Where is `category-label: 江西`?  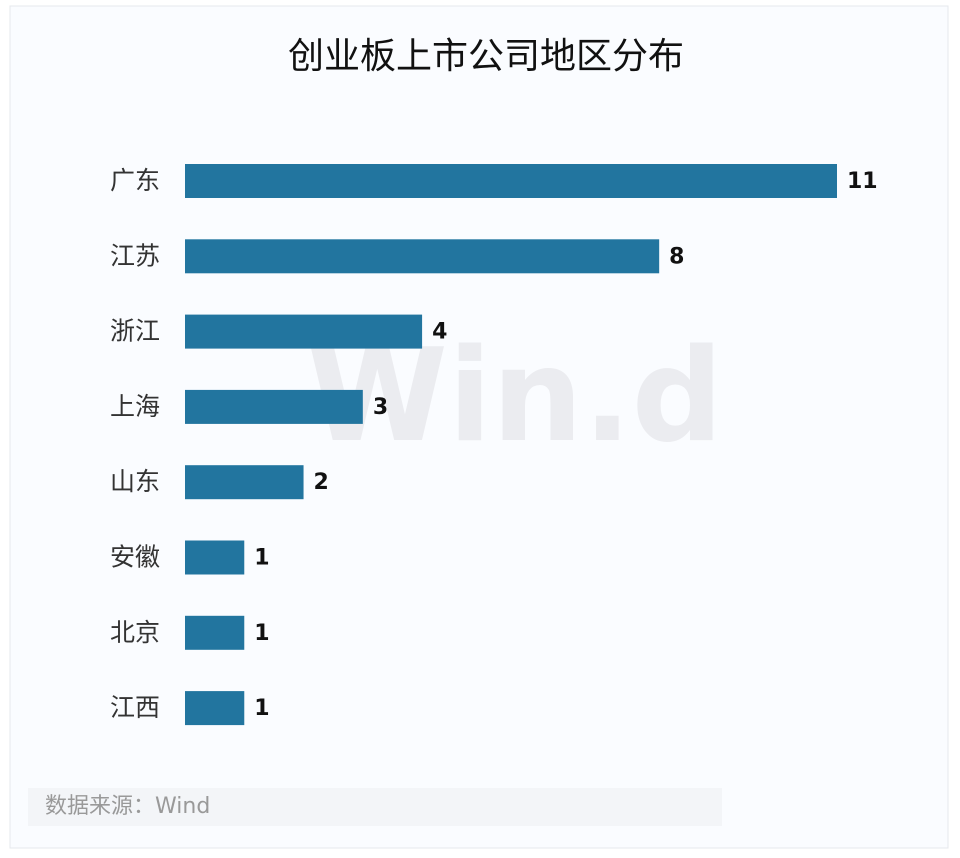
category-label: 江西 is located at coordinates (135, 707).